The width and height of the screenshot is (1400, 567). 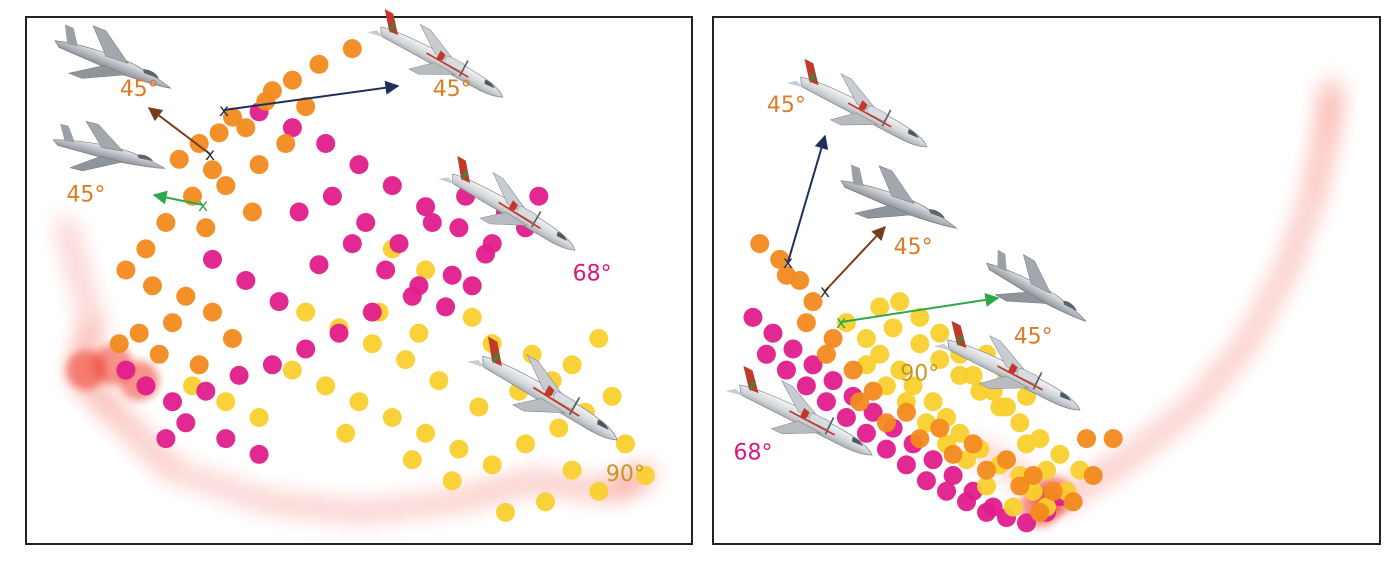 I want to click on arrow-navy, so click(x=808, y=198).